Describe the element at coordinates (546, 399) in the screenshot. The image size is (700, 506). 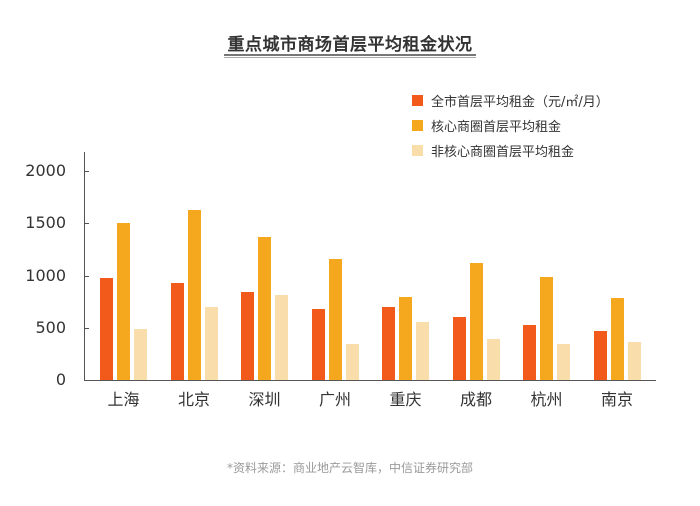
I see `x-tick-label: 杭州` at that location.